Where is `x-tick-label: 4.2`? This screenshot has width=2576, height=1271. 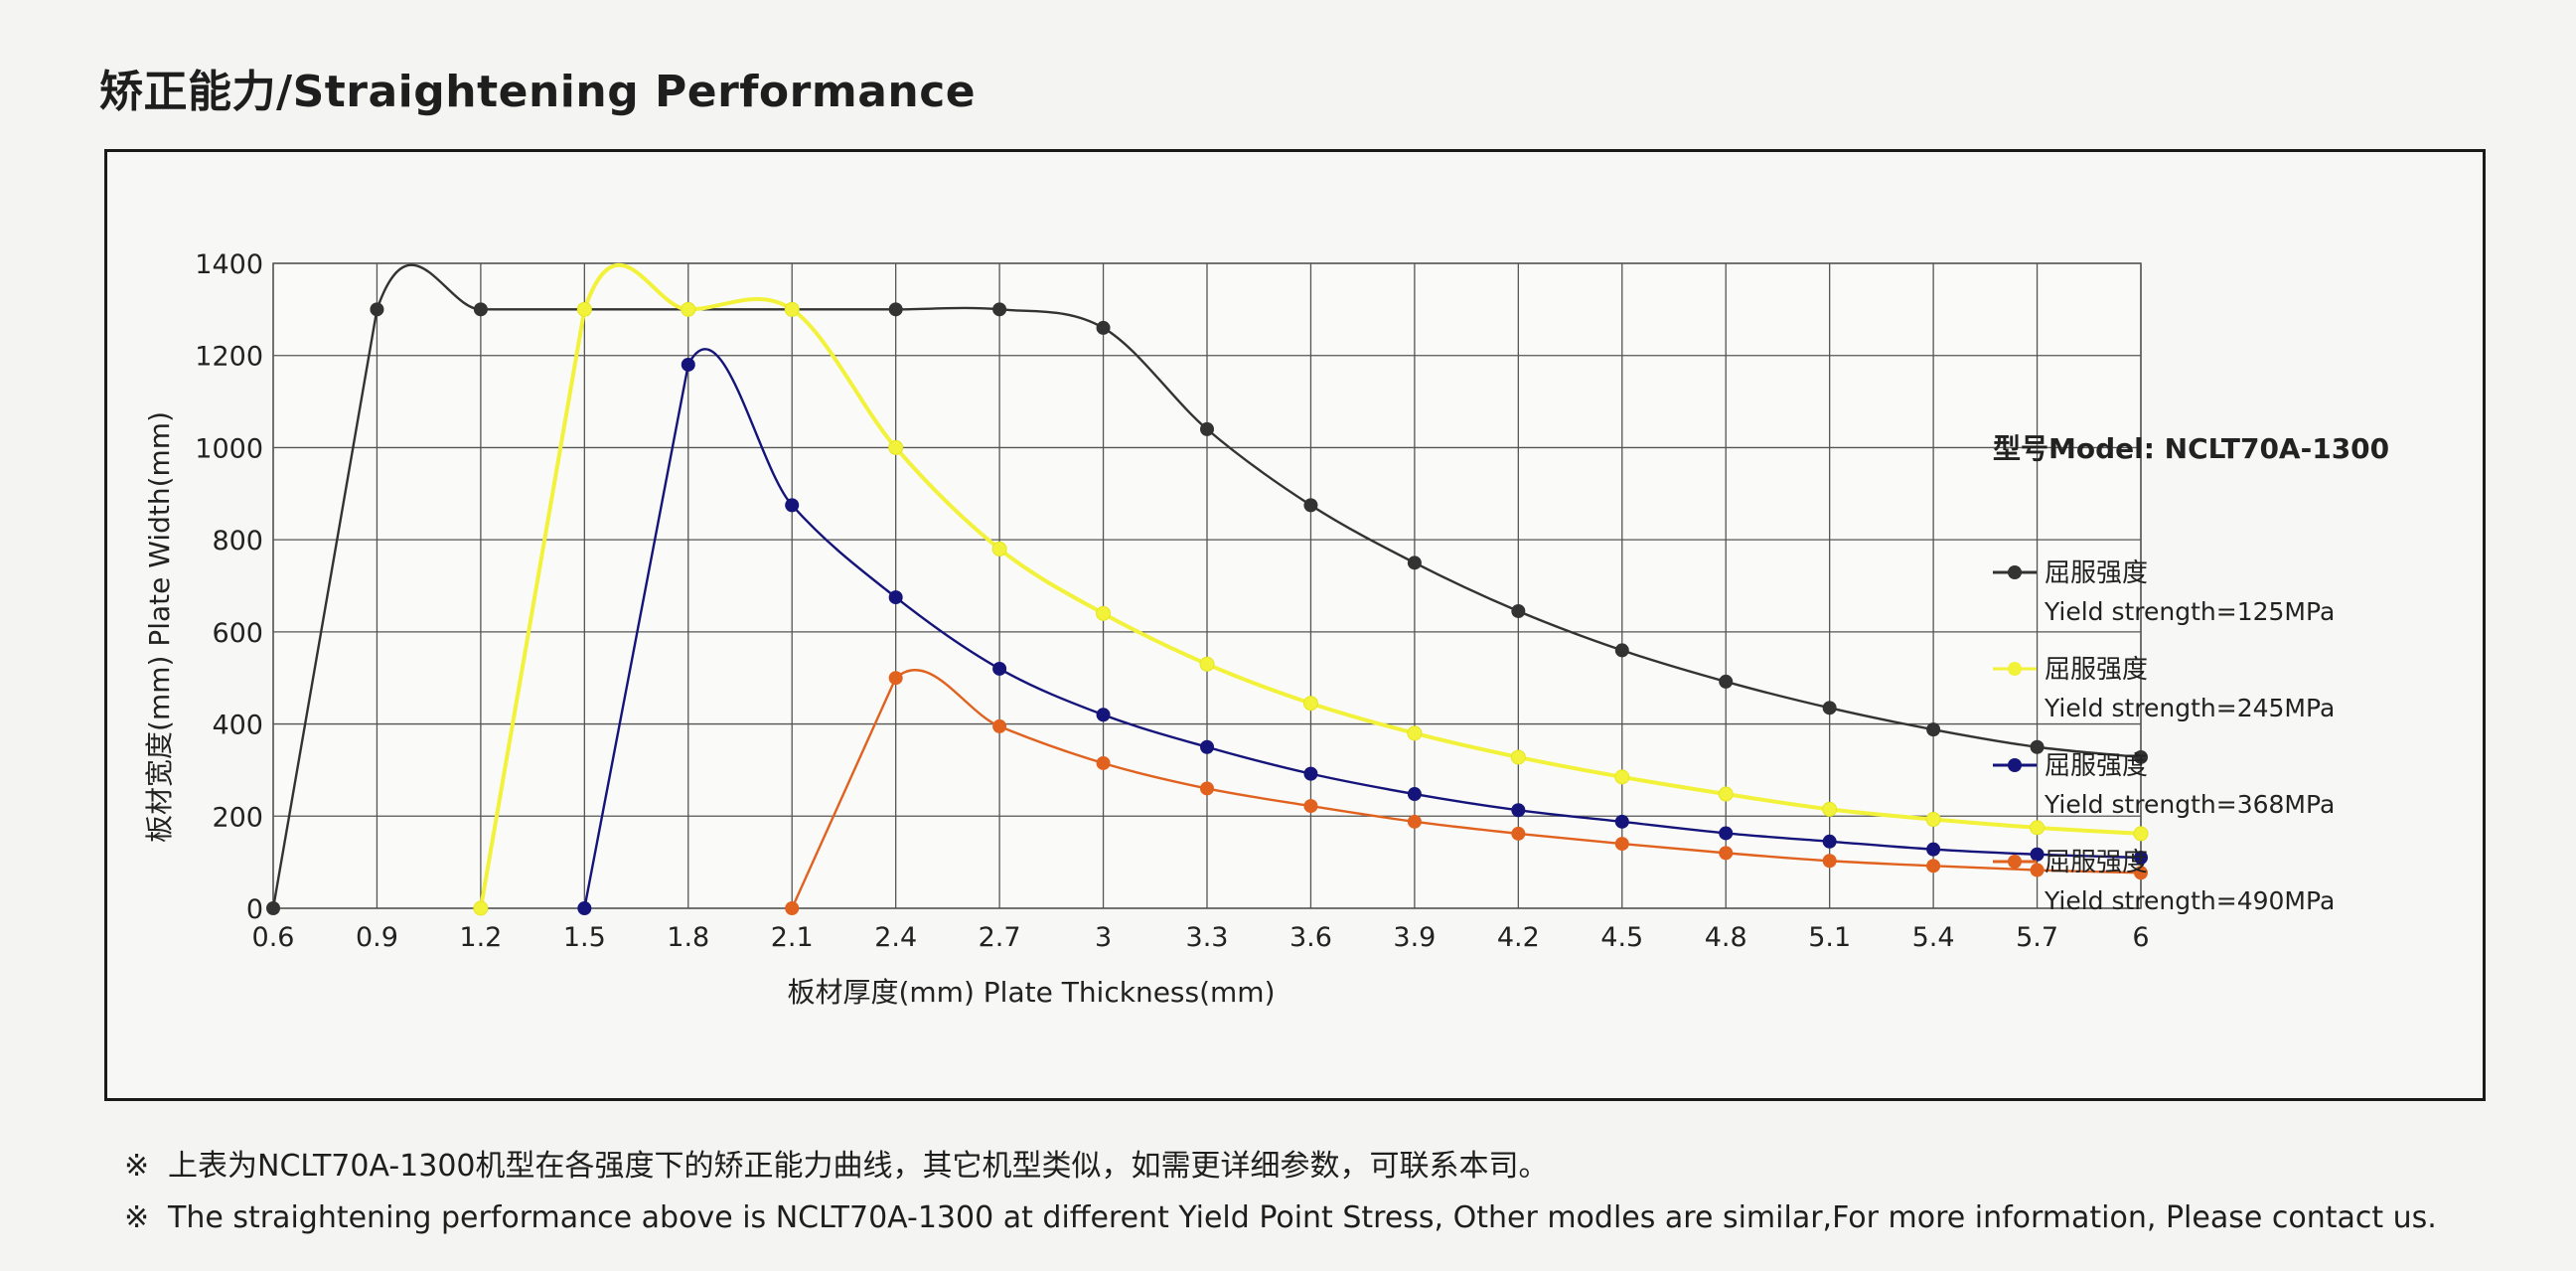
x-tick-label: 4.2 is located at coordinates (1518, 938).